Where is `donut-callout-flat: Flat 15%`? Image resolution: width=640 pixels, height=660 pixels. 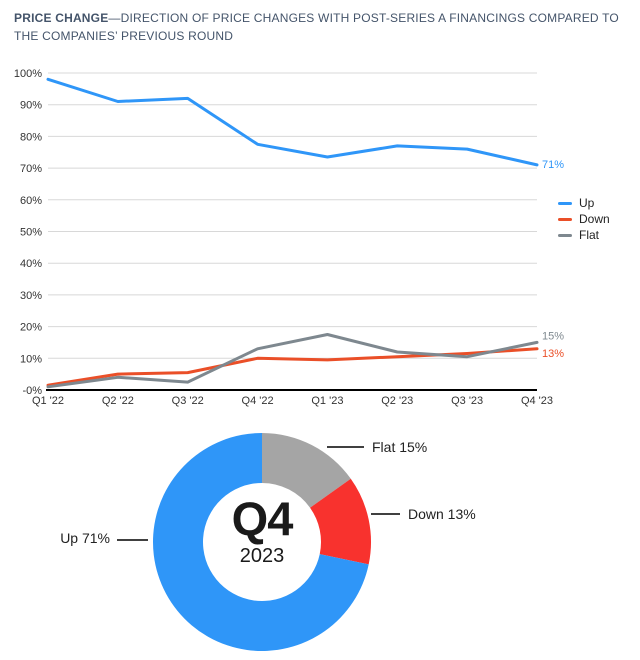
donut-callout-flat: Flat 15% is located at coordinates (400, 447).